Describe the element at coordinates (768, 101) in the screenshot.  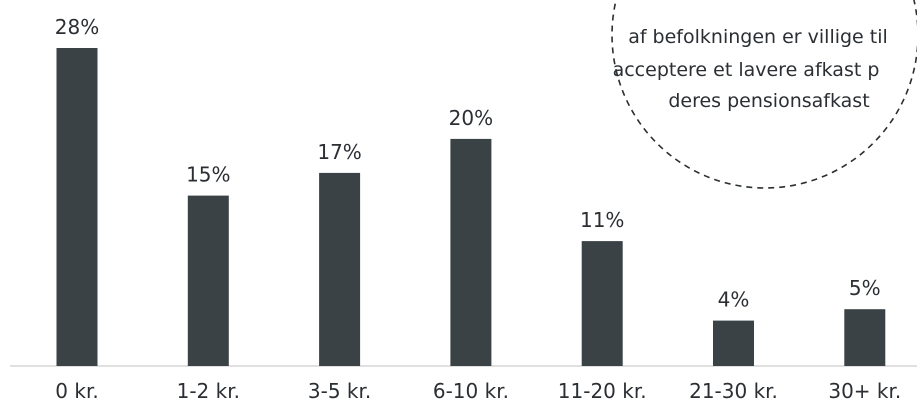
I see `callout-line-3: deres pensionsafkast` at that location.